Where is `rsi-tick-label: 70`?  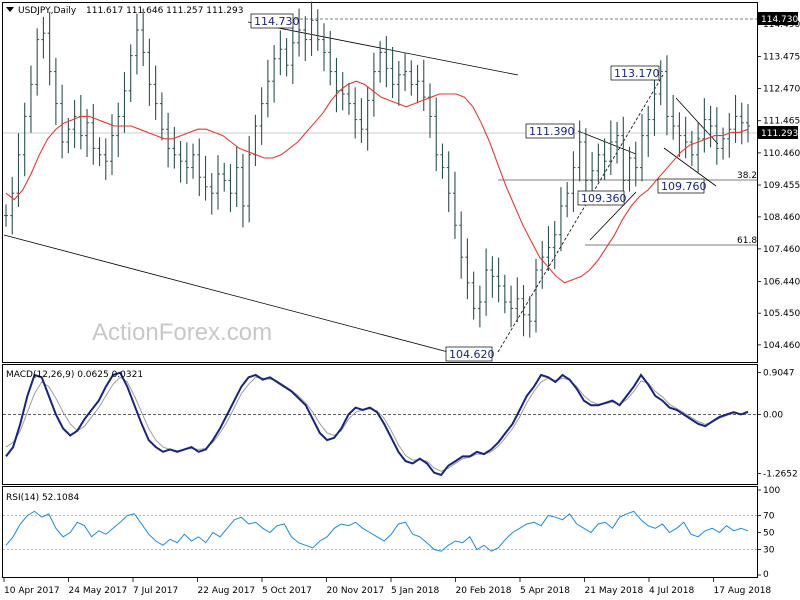 rsi-tick-label: 70 is located at coordinates (769, 517).